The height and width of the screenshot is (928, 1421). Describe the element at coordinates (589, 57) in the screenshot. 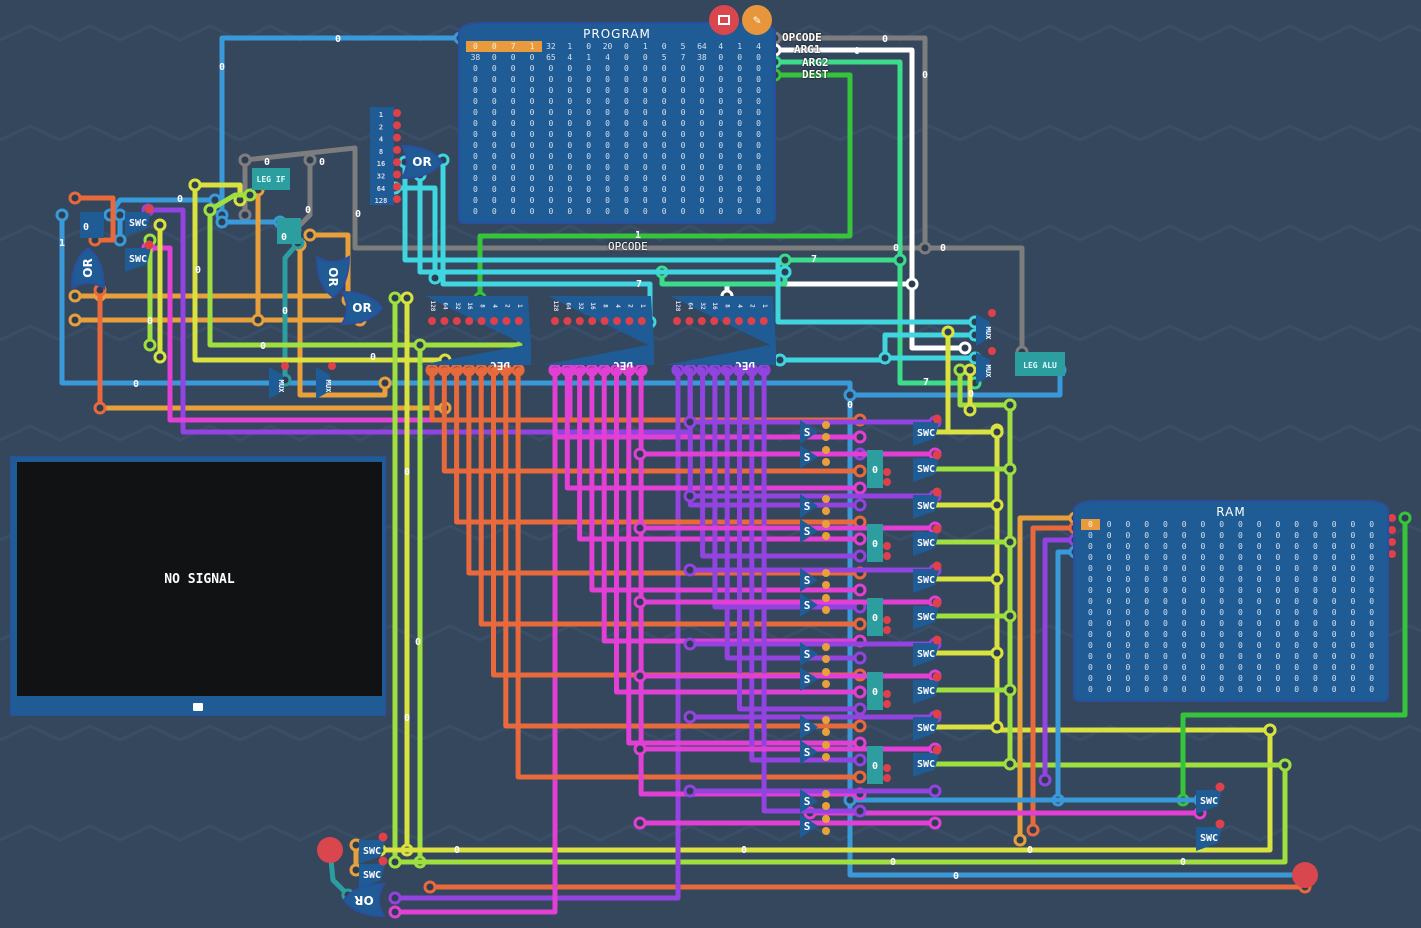

I see `program-cell: 1` at that location.